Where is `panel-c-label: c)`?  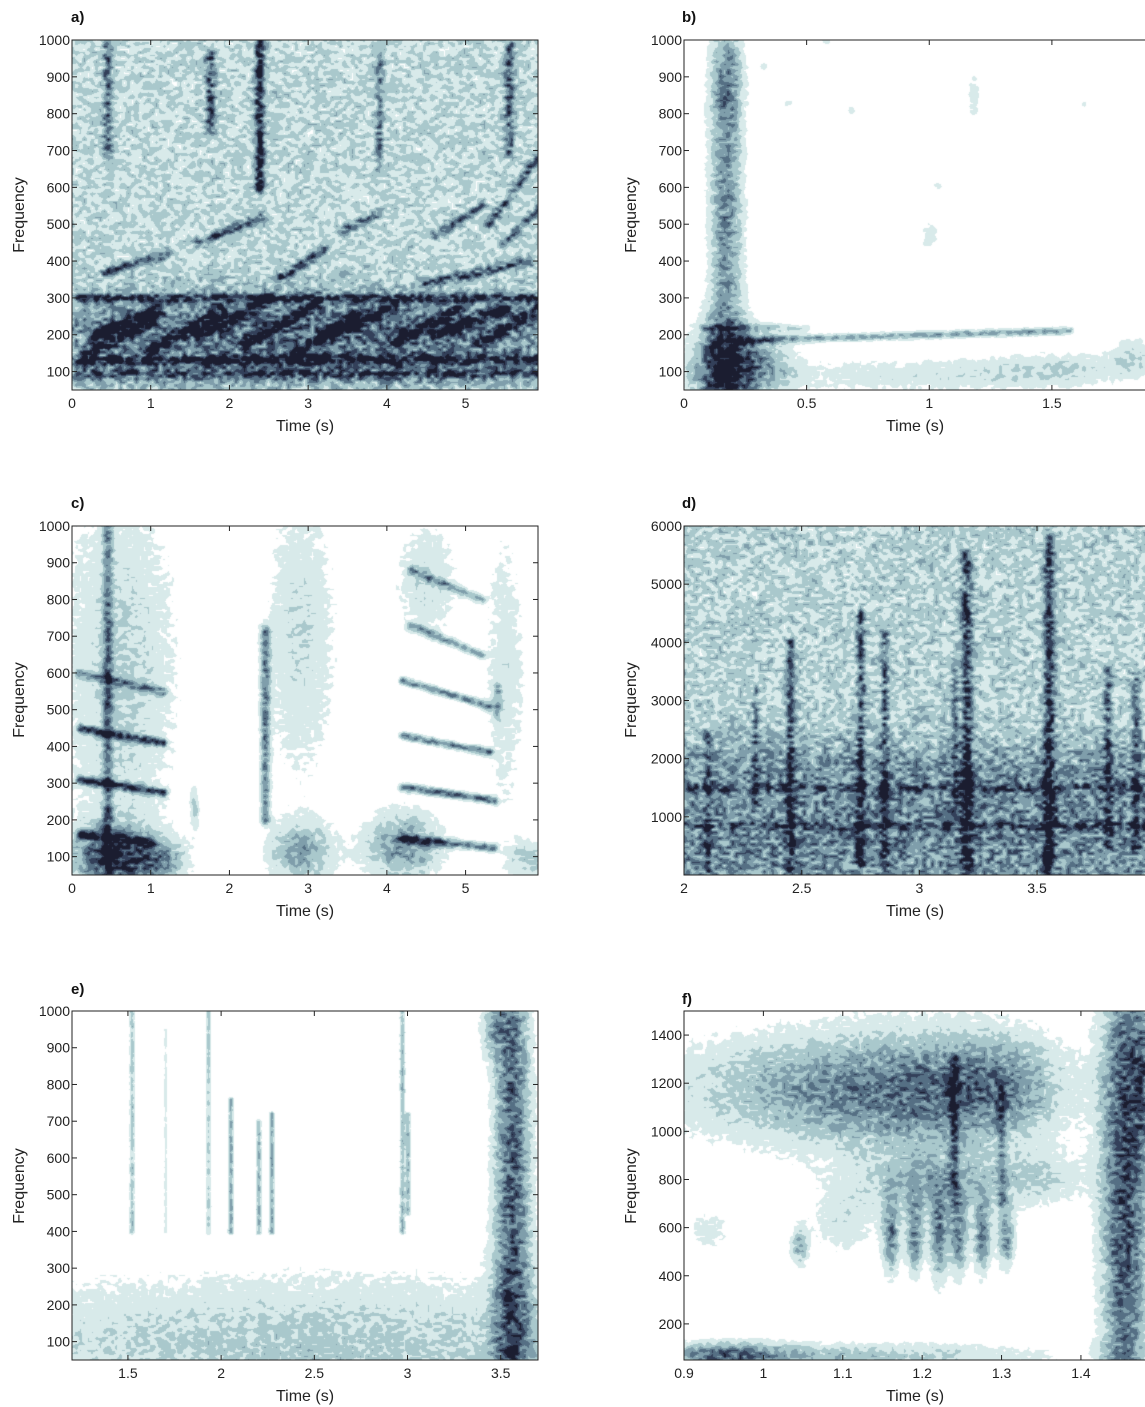
panel-c-label: c) is located at coordinates (77, 503).